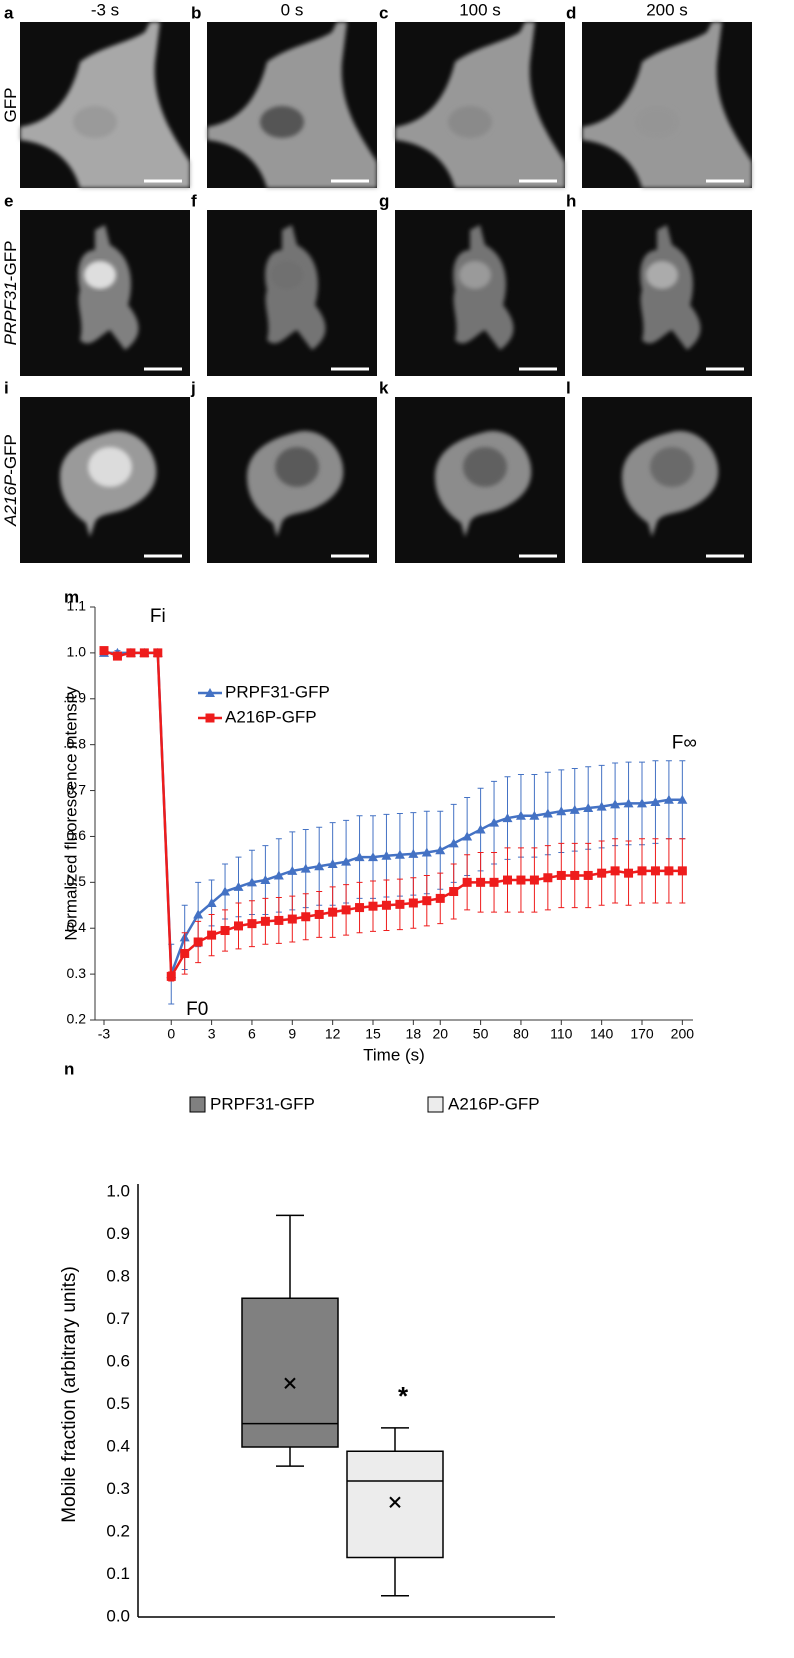 The image size is (794, 1658). I want to click on row-label: PRPF31-GFP, so click(10, 293).